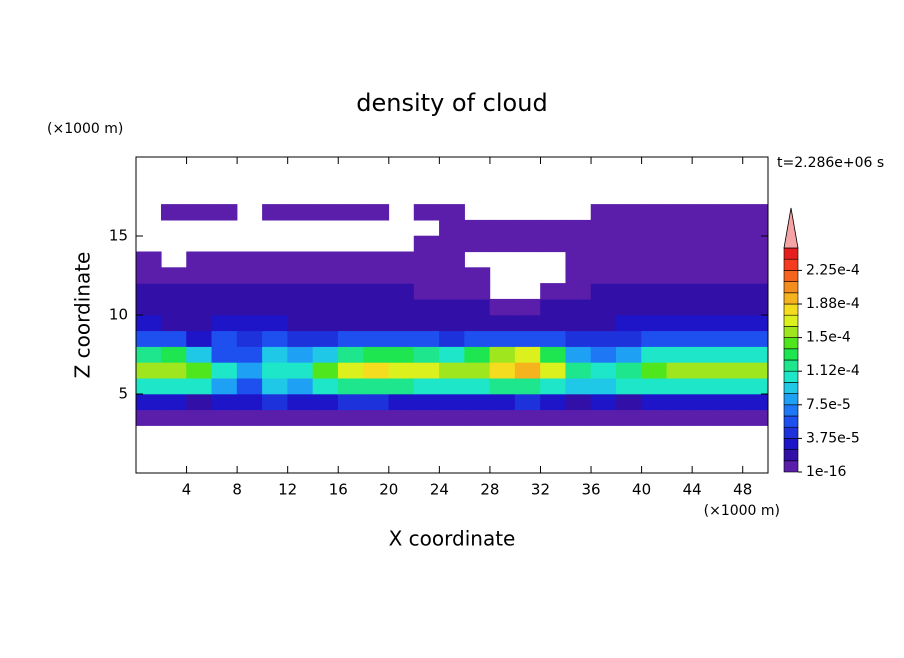  I want to click on x-tick-label: 24, so click(439, 490).